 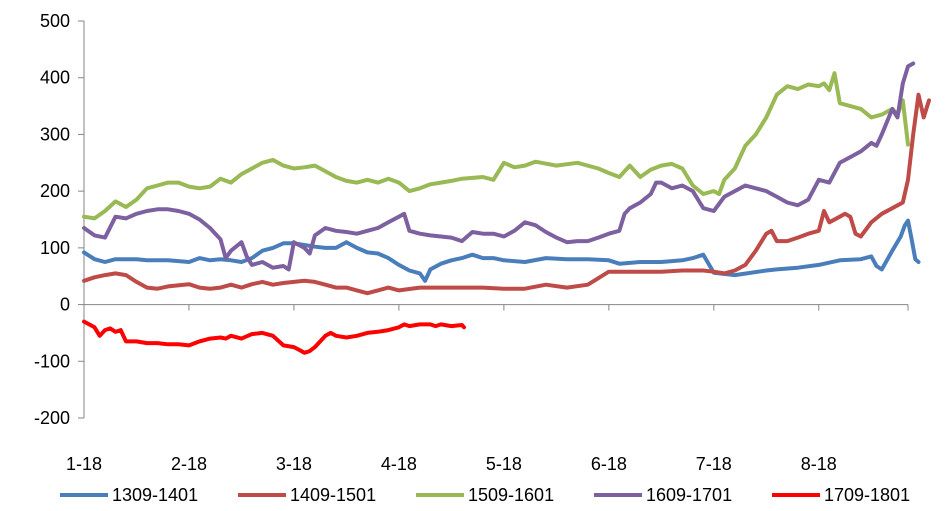 What do you see at coordinates (52, 418) in the screenshot?
I see `y-tick-label: -200` at bounding box center [52, 418].